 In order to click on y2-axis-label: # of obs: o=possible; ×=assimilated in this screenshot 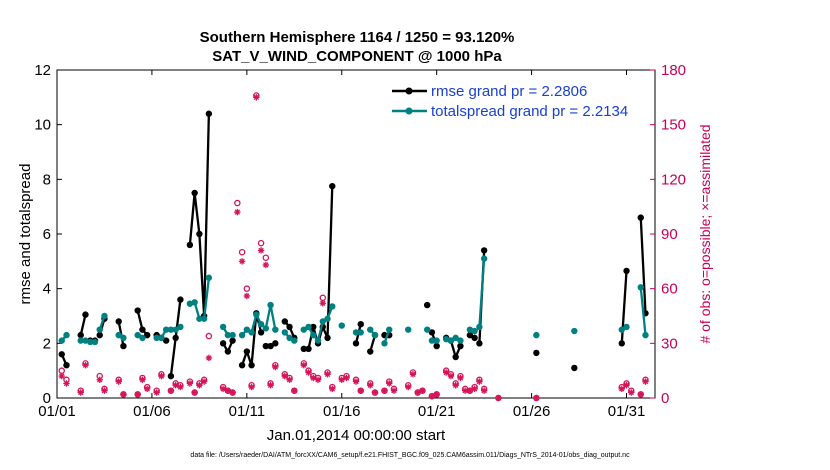, I will do `click(705, 233)`.